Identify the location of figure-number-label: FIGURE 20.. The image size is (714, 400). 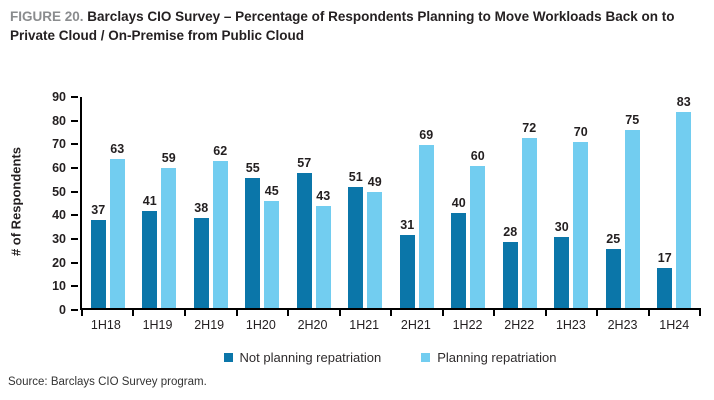
(47, 16).